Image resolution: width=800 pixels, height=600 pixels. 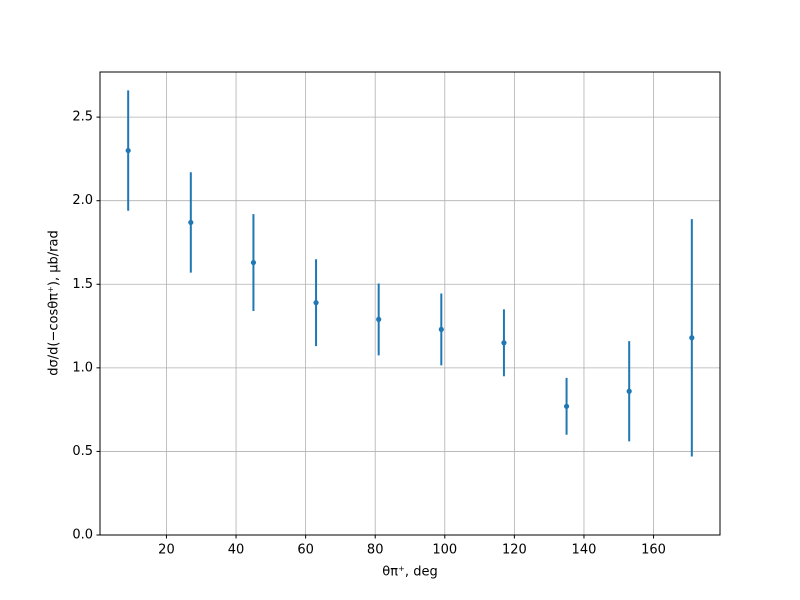 I want to click on y-tick-label: 1.0, so click(x=82, y=367).